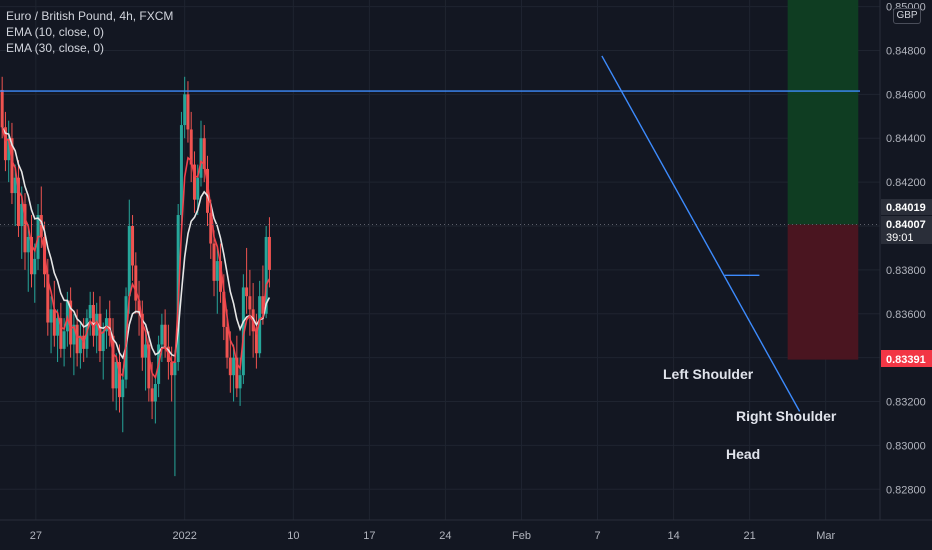 This screenshot has width=932, height=550. What do you see at coordinates (823, 112) in the screenshot?
I see `profit-zone` at bounding box center [823, 112].